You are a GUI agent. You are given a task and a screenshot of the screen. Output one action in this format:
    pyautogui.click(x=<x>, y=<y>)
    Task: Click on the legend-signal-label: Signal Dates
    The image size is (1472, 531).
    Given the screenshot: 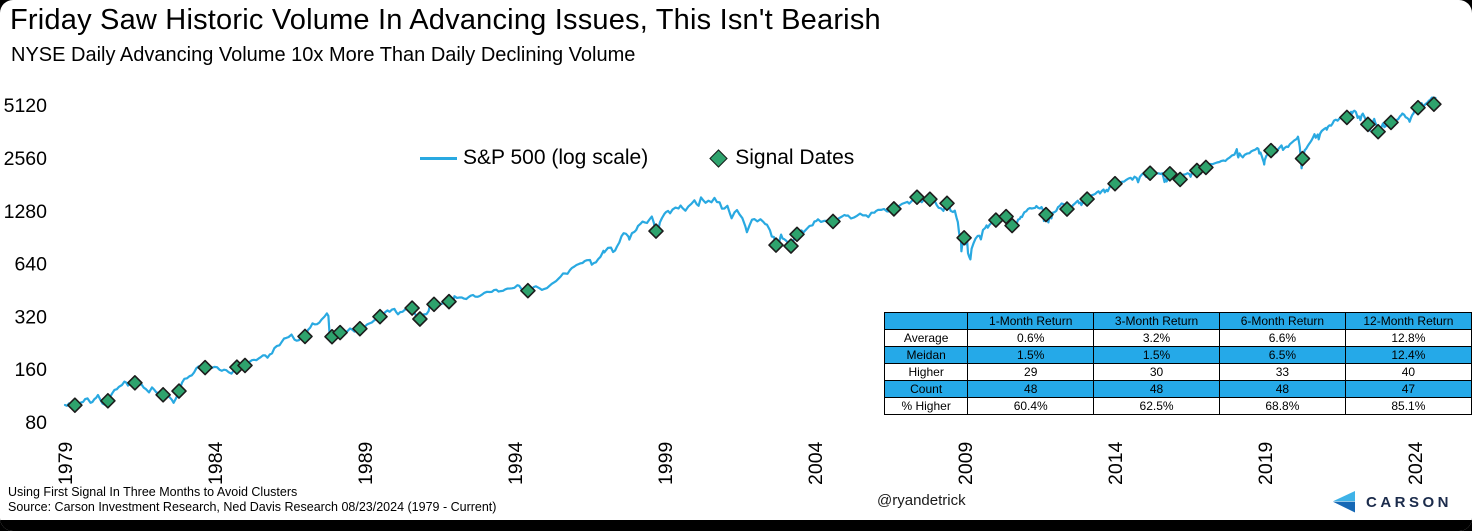 What is the action you would take?
    pyautogui.click(x=795, y=157)
    